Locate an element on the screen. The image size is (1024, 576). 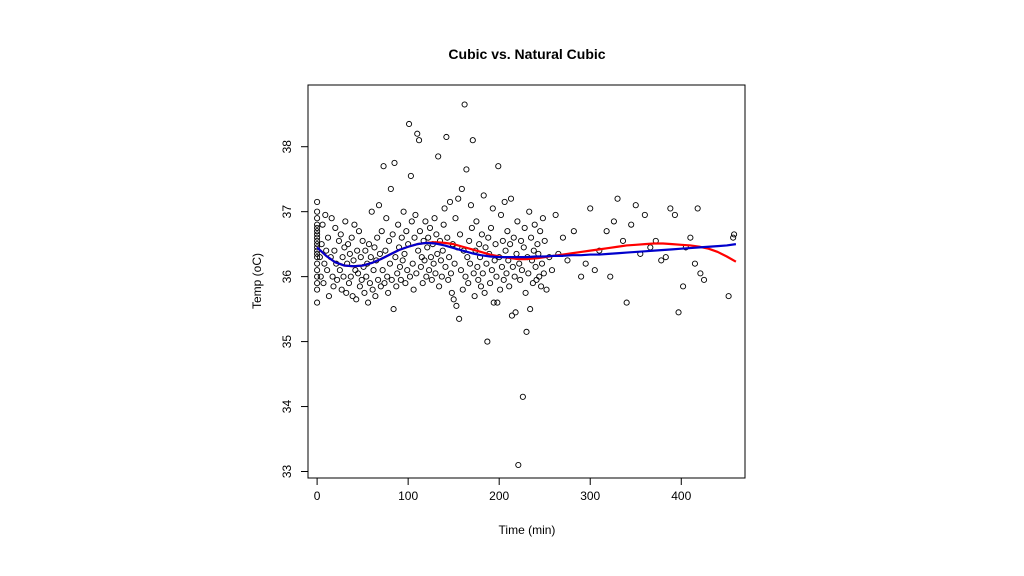
cubic-spline-curve is located at coordinates (526, 254).